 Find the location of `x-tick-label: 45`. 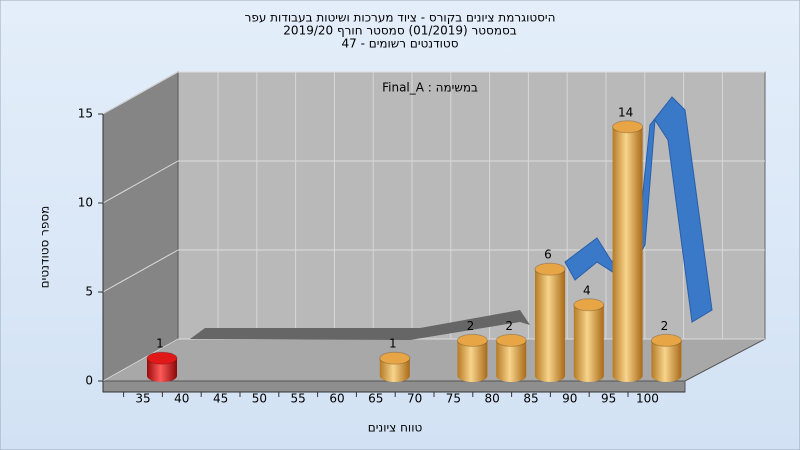

x-tick-label: 45 is located at coordinates (220, 399).